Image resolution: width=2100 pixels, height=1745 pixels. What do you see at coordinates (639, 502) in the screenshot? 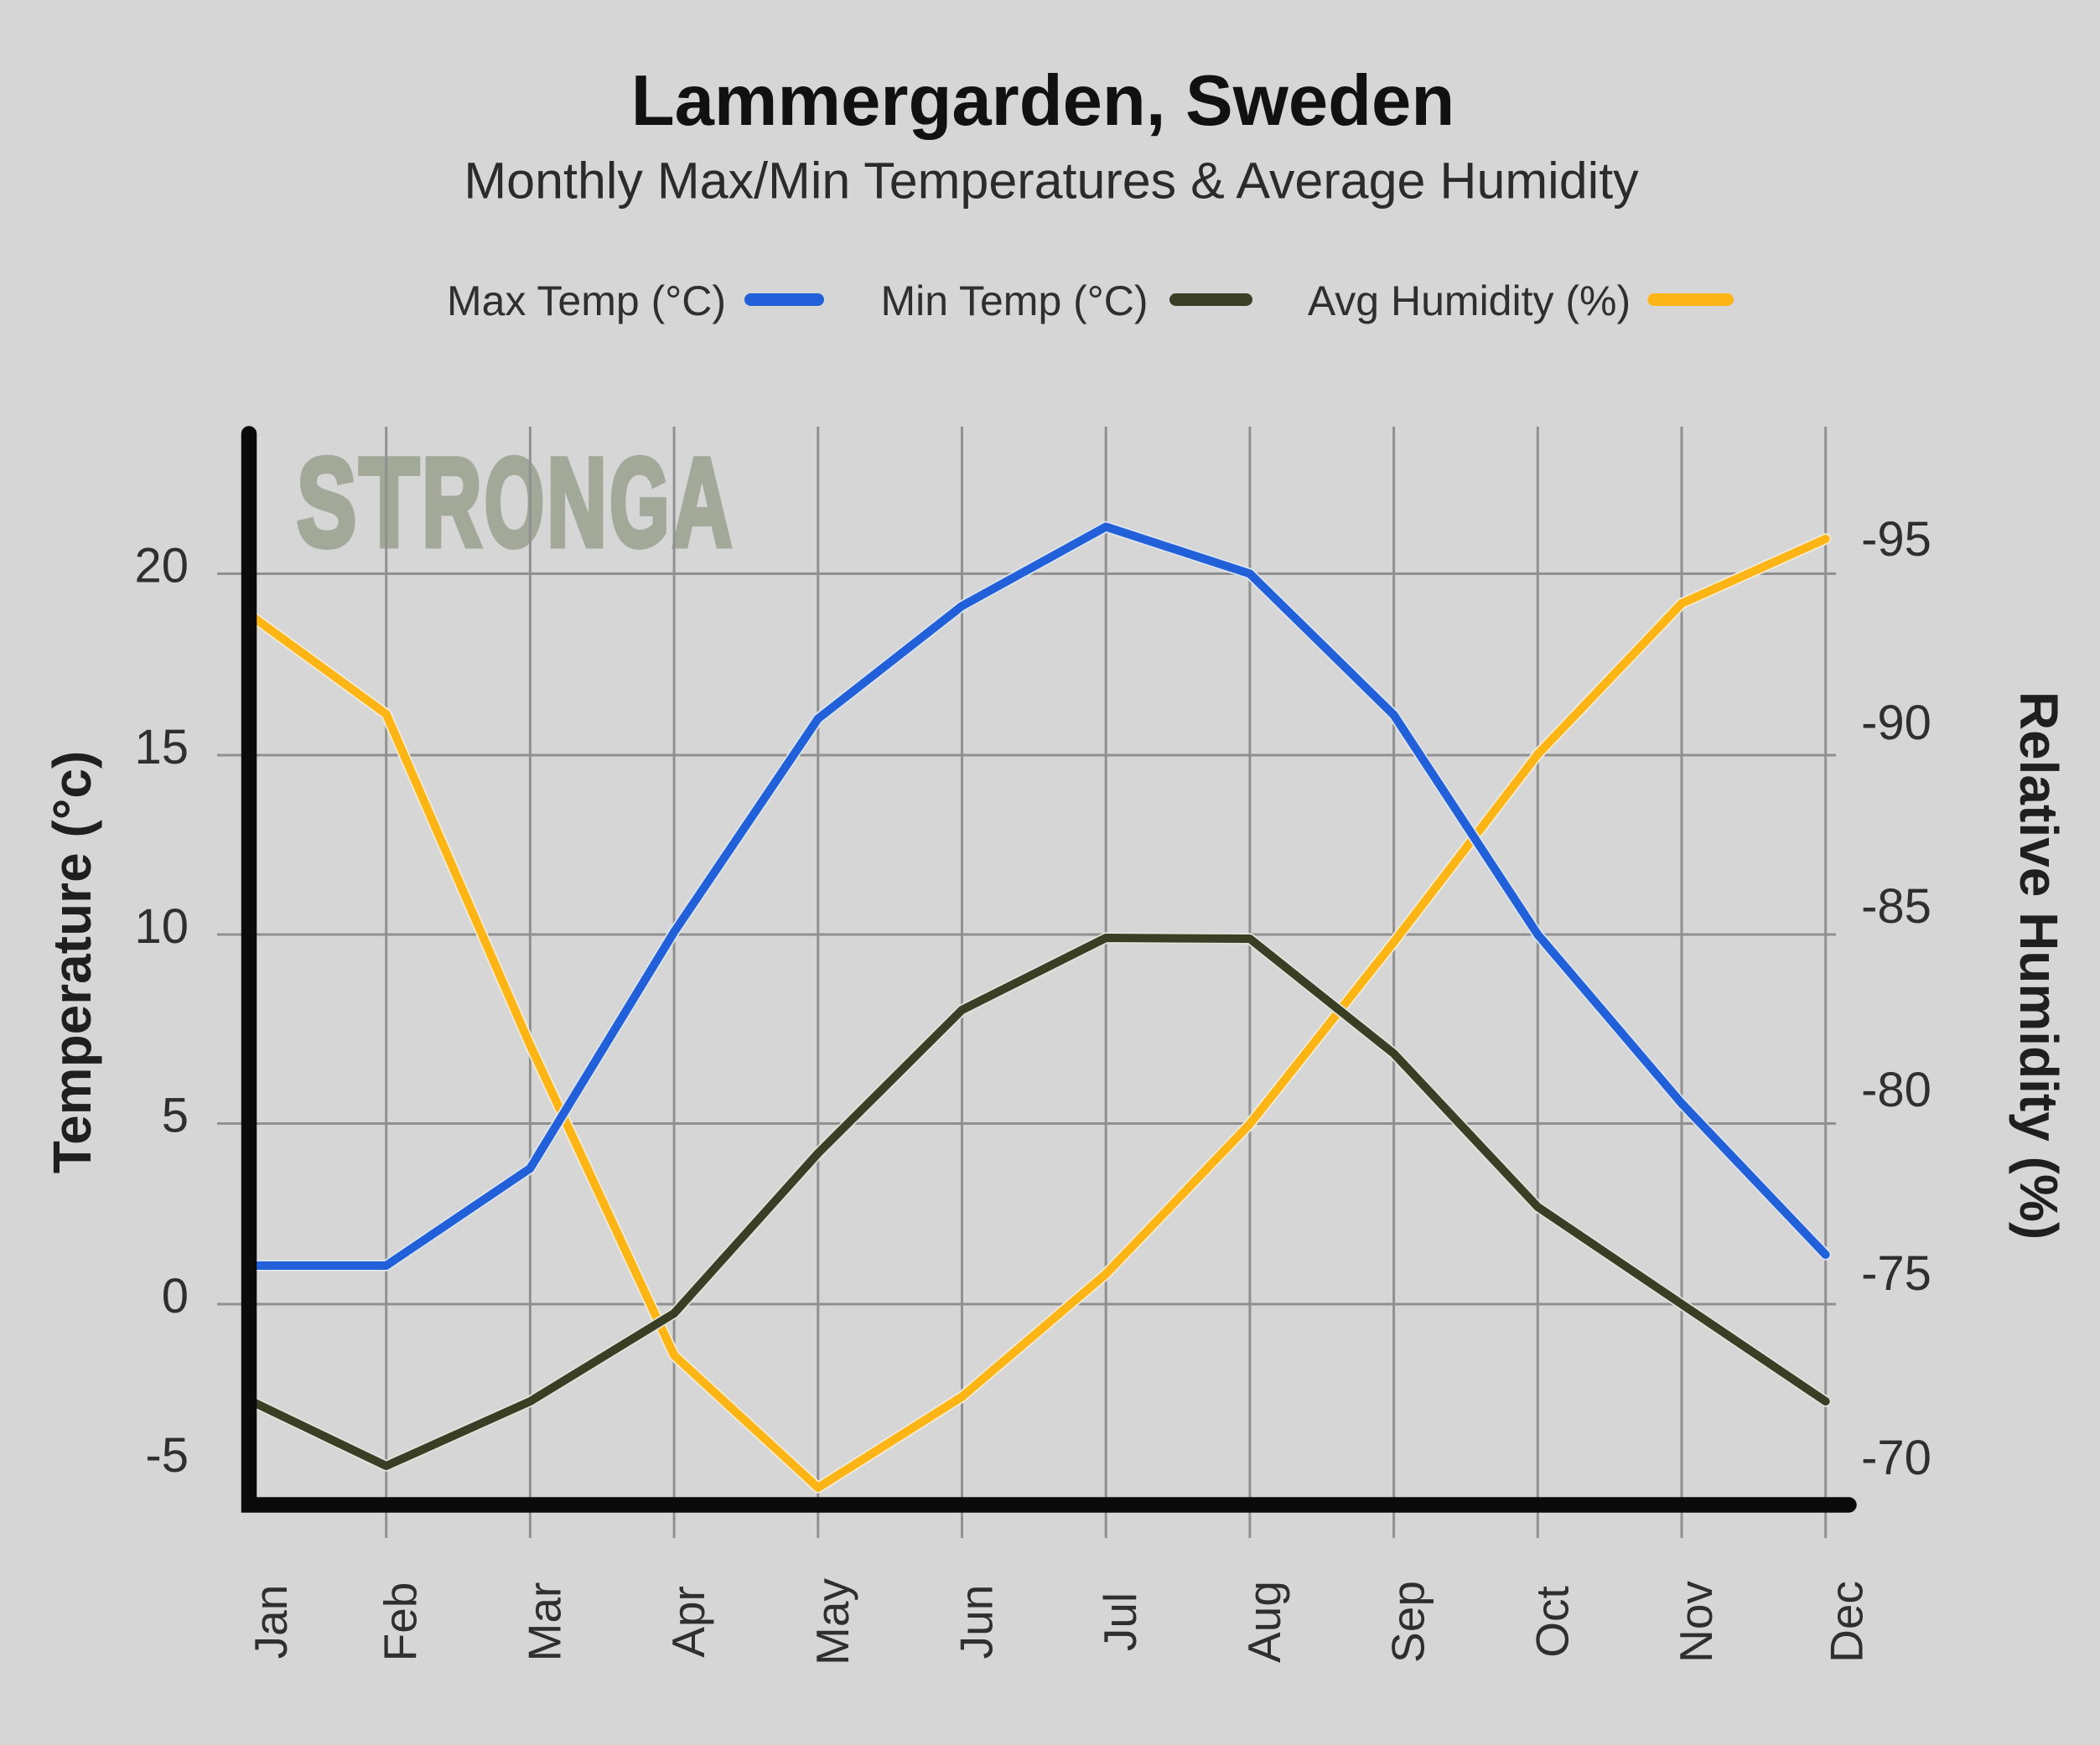
I see `svg-text: G` at bounding box center [639, 502].